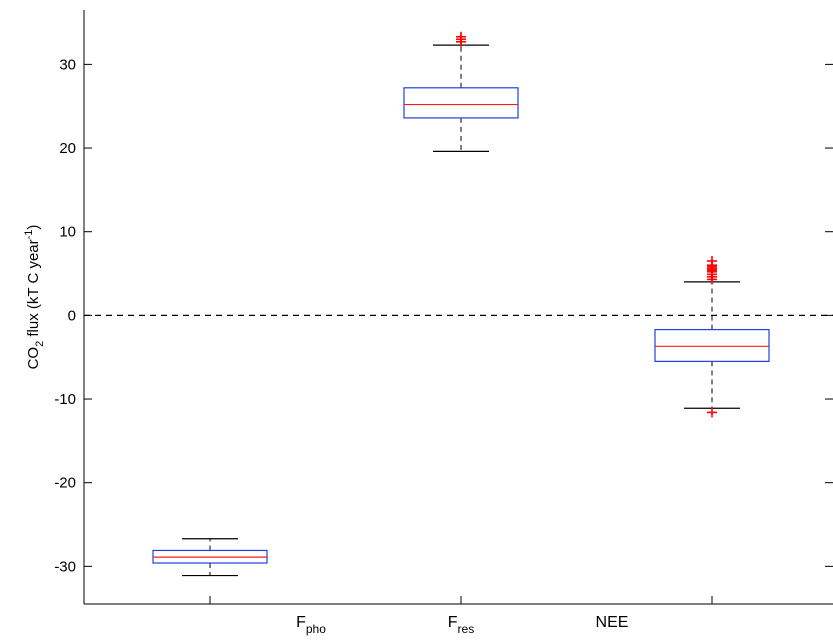 Image resolution: width=833 pixels, height=640 pixels. I want to click on x-category-label: NEE, so click(612, 622).